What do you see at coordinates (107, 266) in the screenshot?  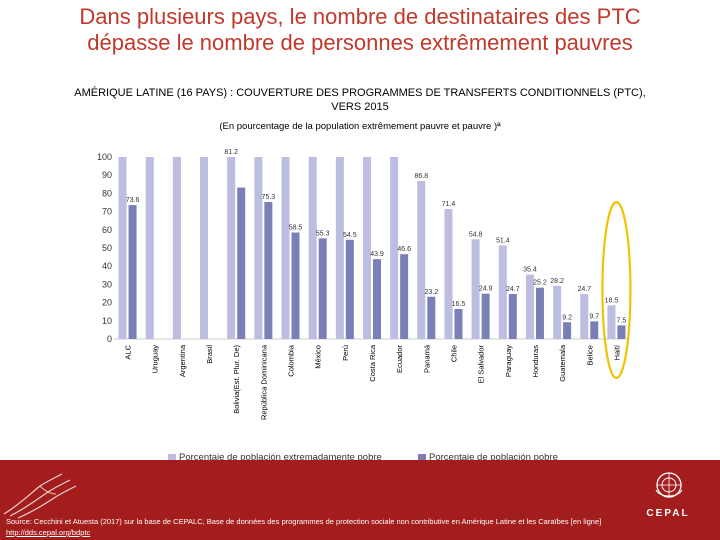 I see `y-tick-label: 40` at bounding box center [107, 266].